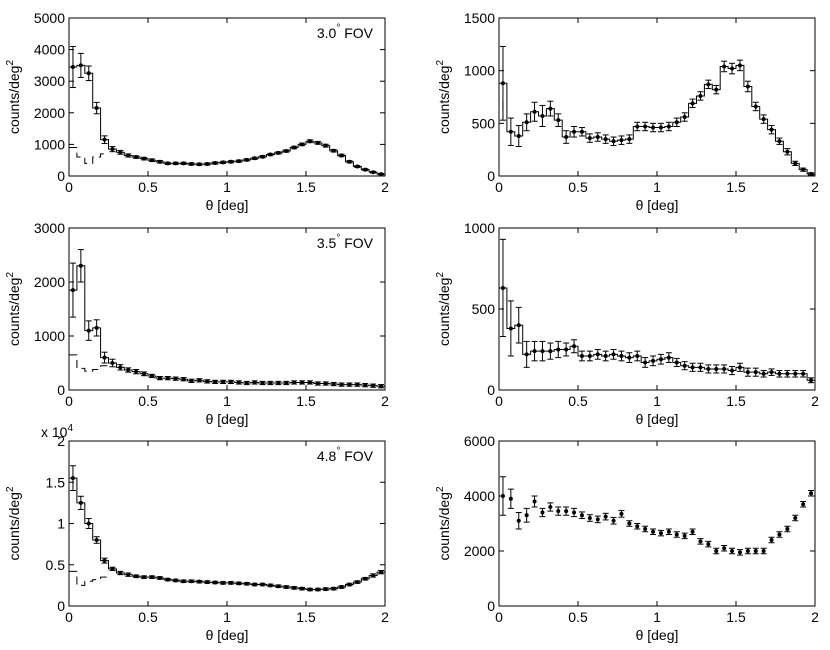 This screenshot has width=830, height=650. I want to click on y-tick-label: 1000, so click(49, 144).